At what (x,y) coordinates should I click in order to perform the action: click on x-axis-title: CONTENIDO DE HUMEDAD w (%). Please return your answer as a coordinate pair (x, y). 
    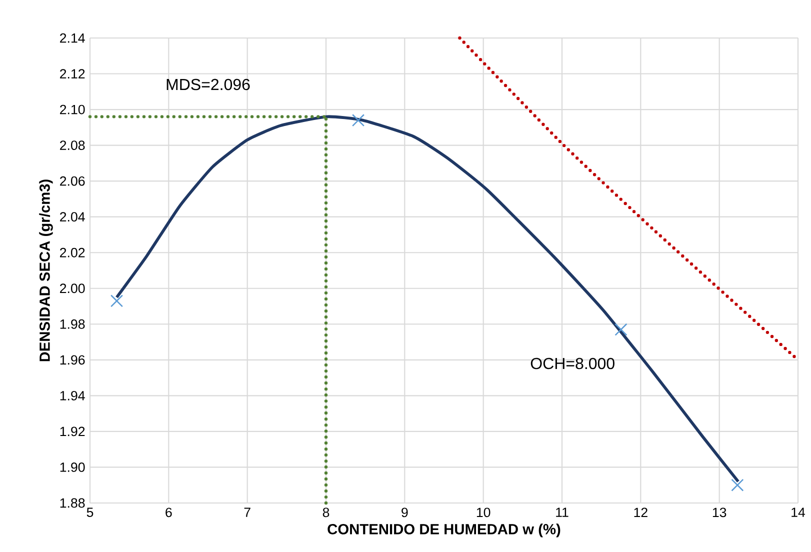
    Looking at the image, I should click on (444, 531).